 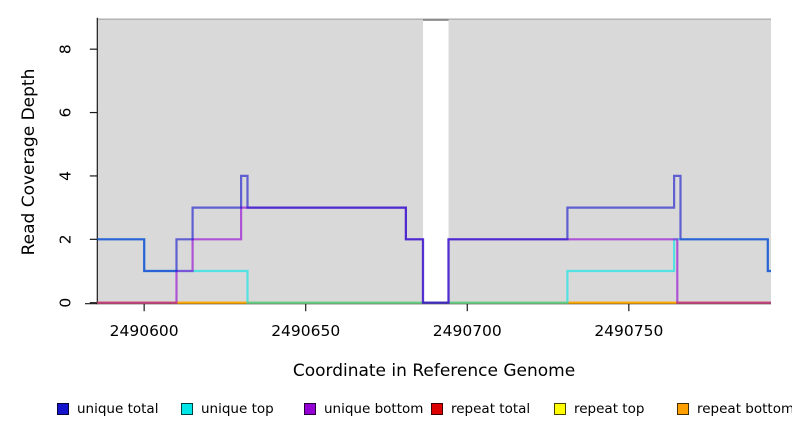 What do you see at coordinates (434, 371) in the screenshot?
I see `x-axis-title: Coordinate in Reference Genome` at bounding box center [434, 371].